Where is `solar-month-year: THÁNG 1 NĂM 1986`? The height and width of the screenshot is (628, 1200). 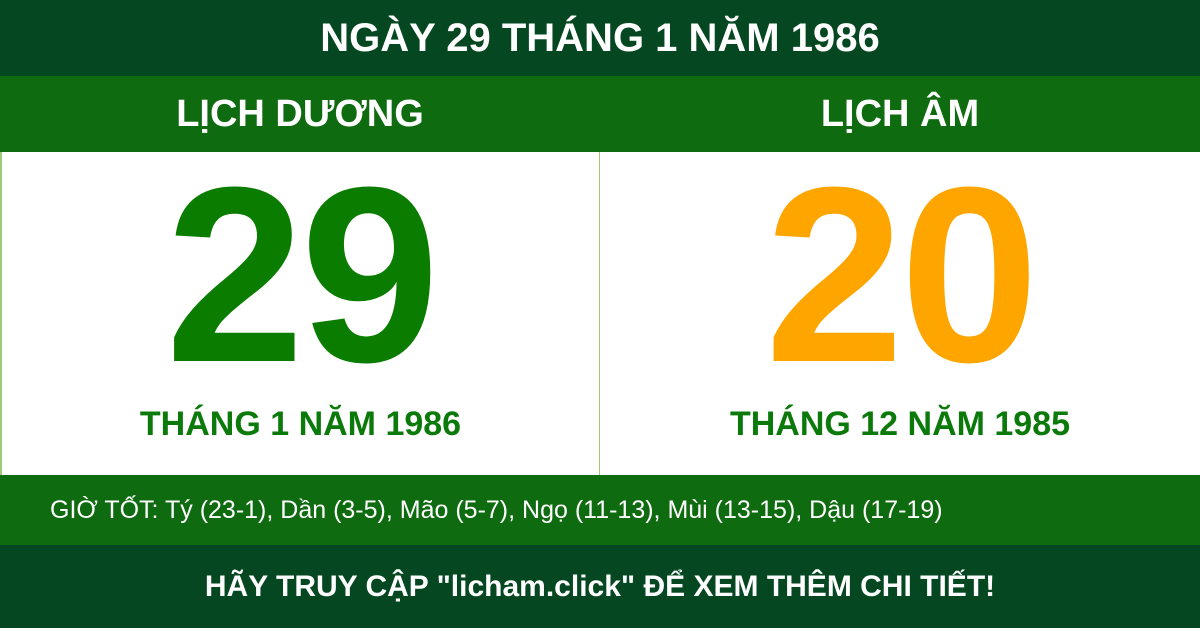 solar-month-year: THÁNG 1 NĂM 1986 is located at coordinates (300, 424).